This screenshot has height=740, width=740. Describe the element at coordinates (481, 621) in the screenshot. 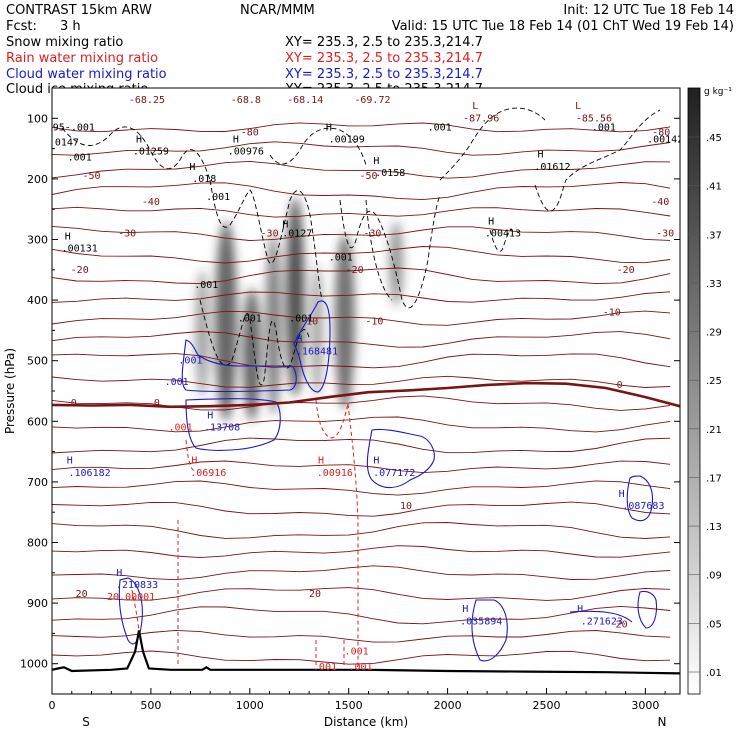

I see `extrema-label: .035894` at that location.